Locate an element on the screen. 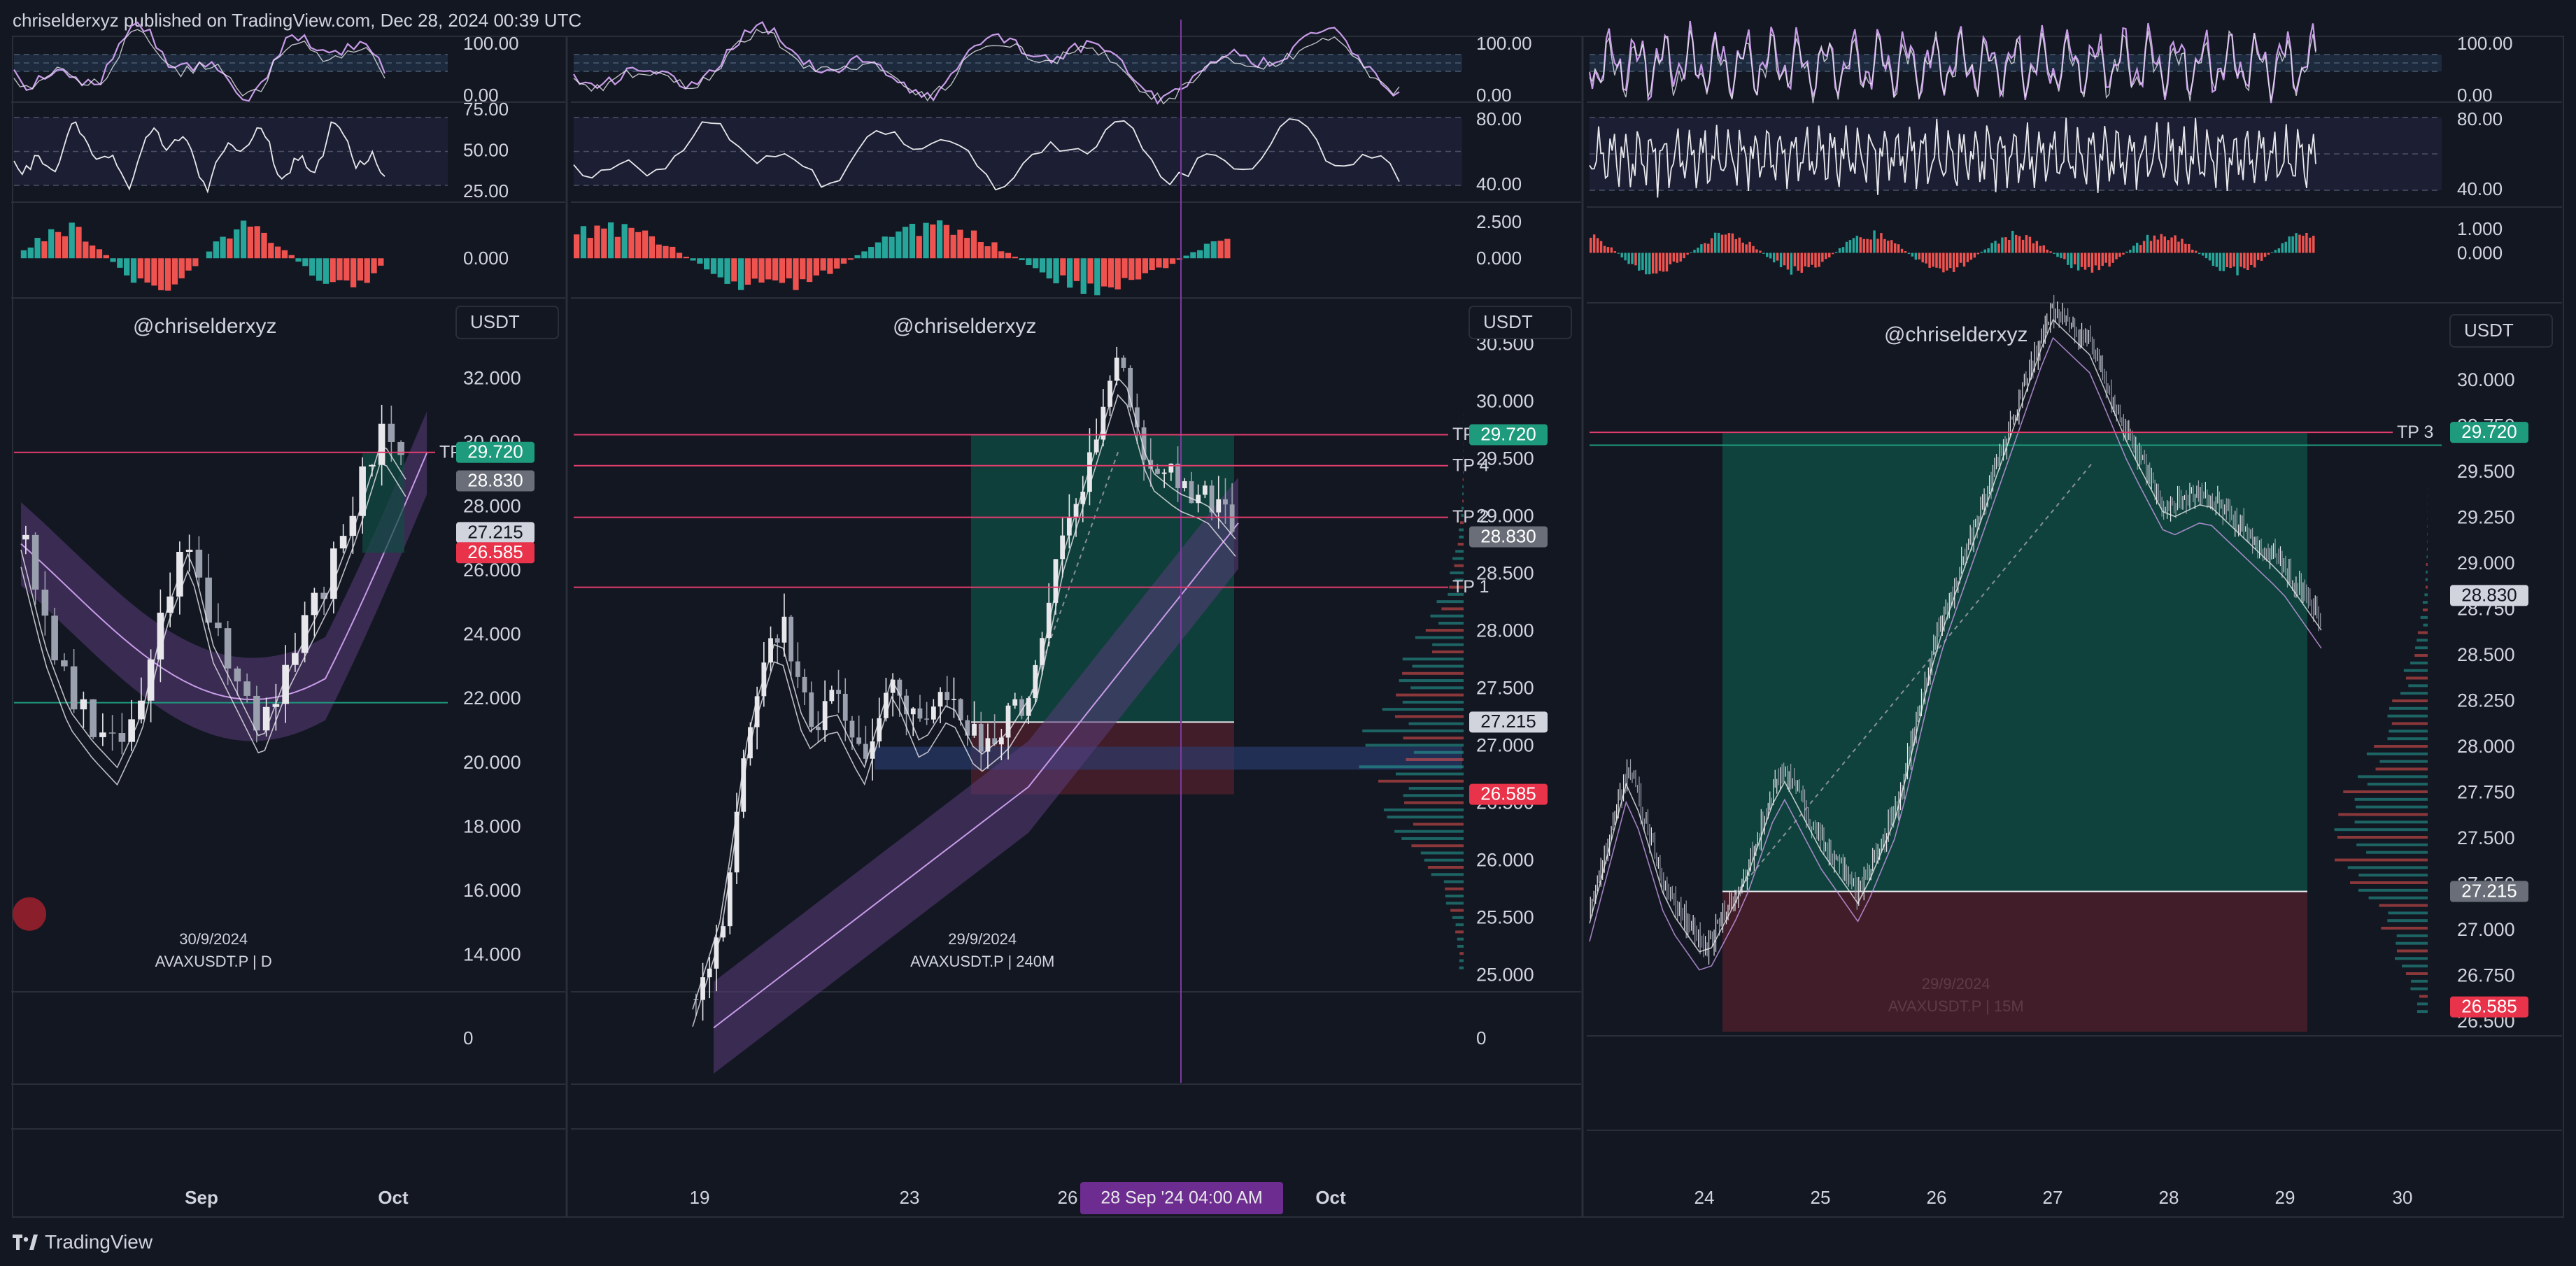 This screenshot has height=1266, width=2576. panel-1-price-tick-6: 20.000 is located at coordinates (492, 762).